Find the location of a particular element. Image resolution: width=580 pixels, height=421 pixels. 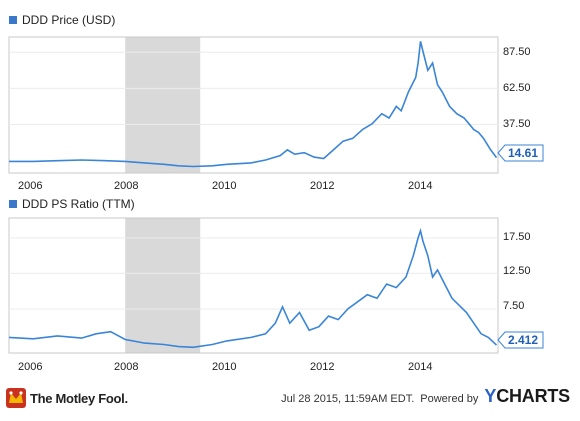

price-x-tick-2010: 2010 is located at coordinates (224, 186).